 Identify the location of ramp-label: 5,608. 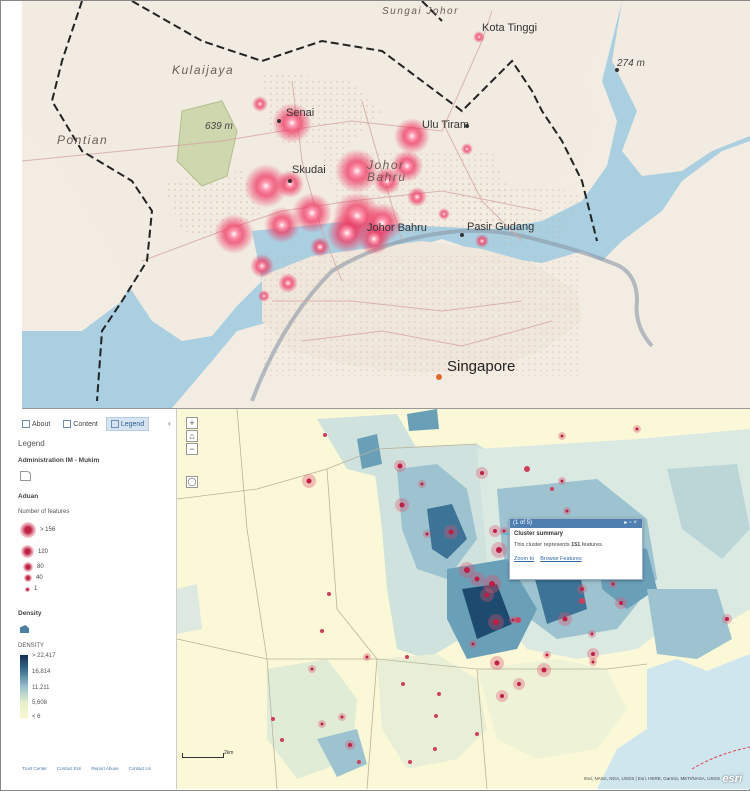
(40, 703).